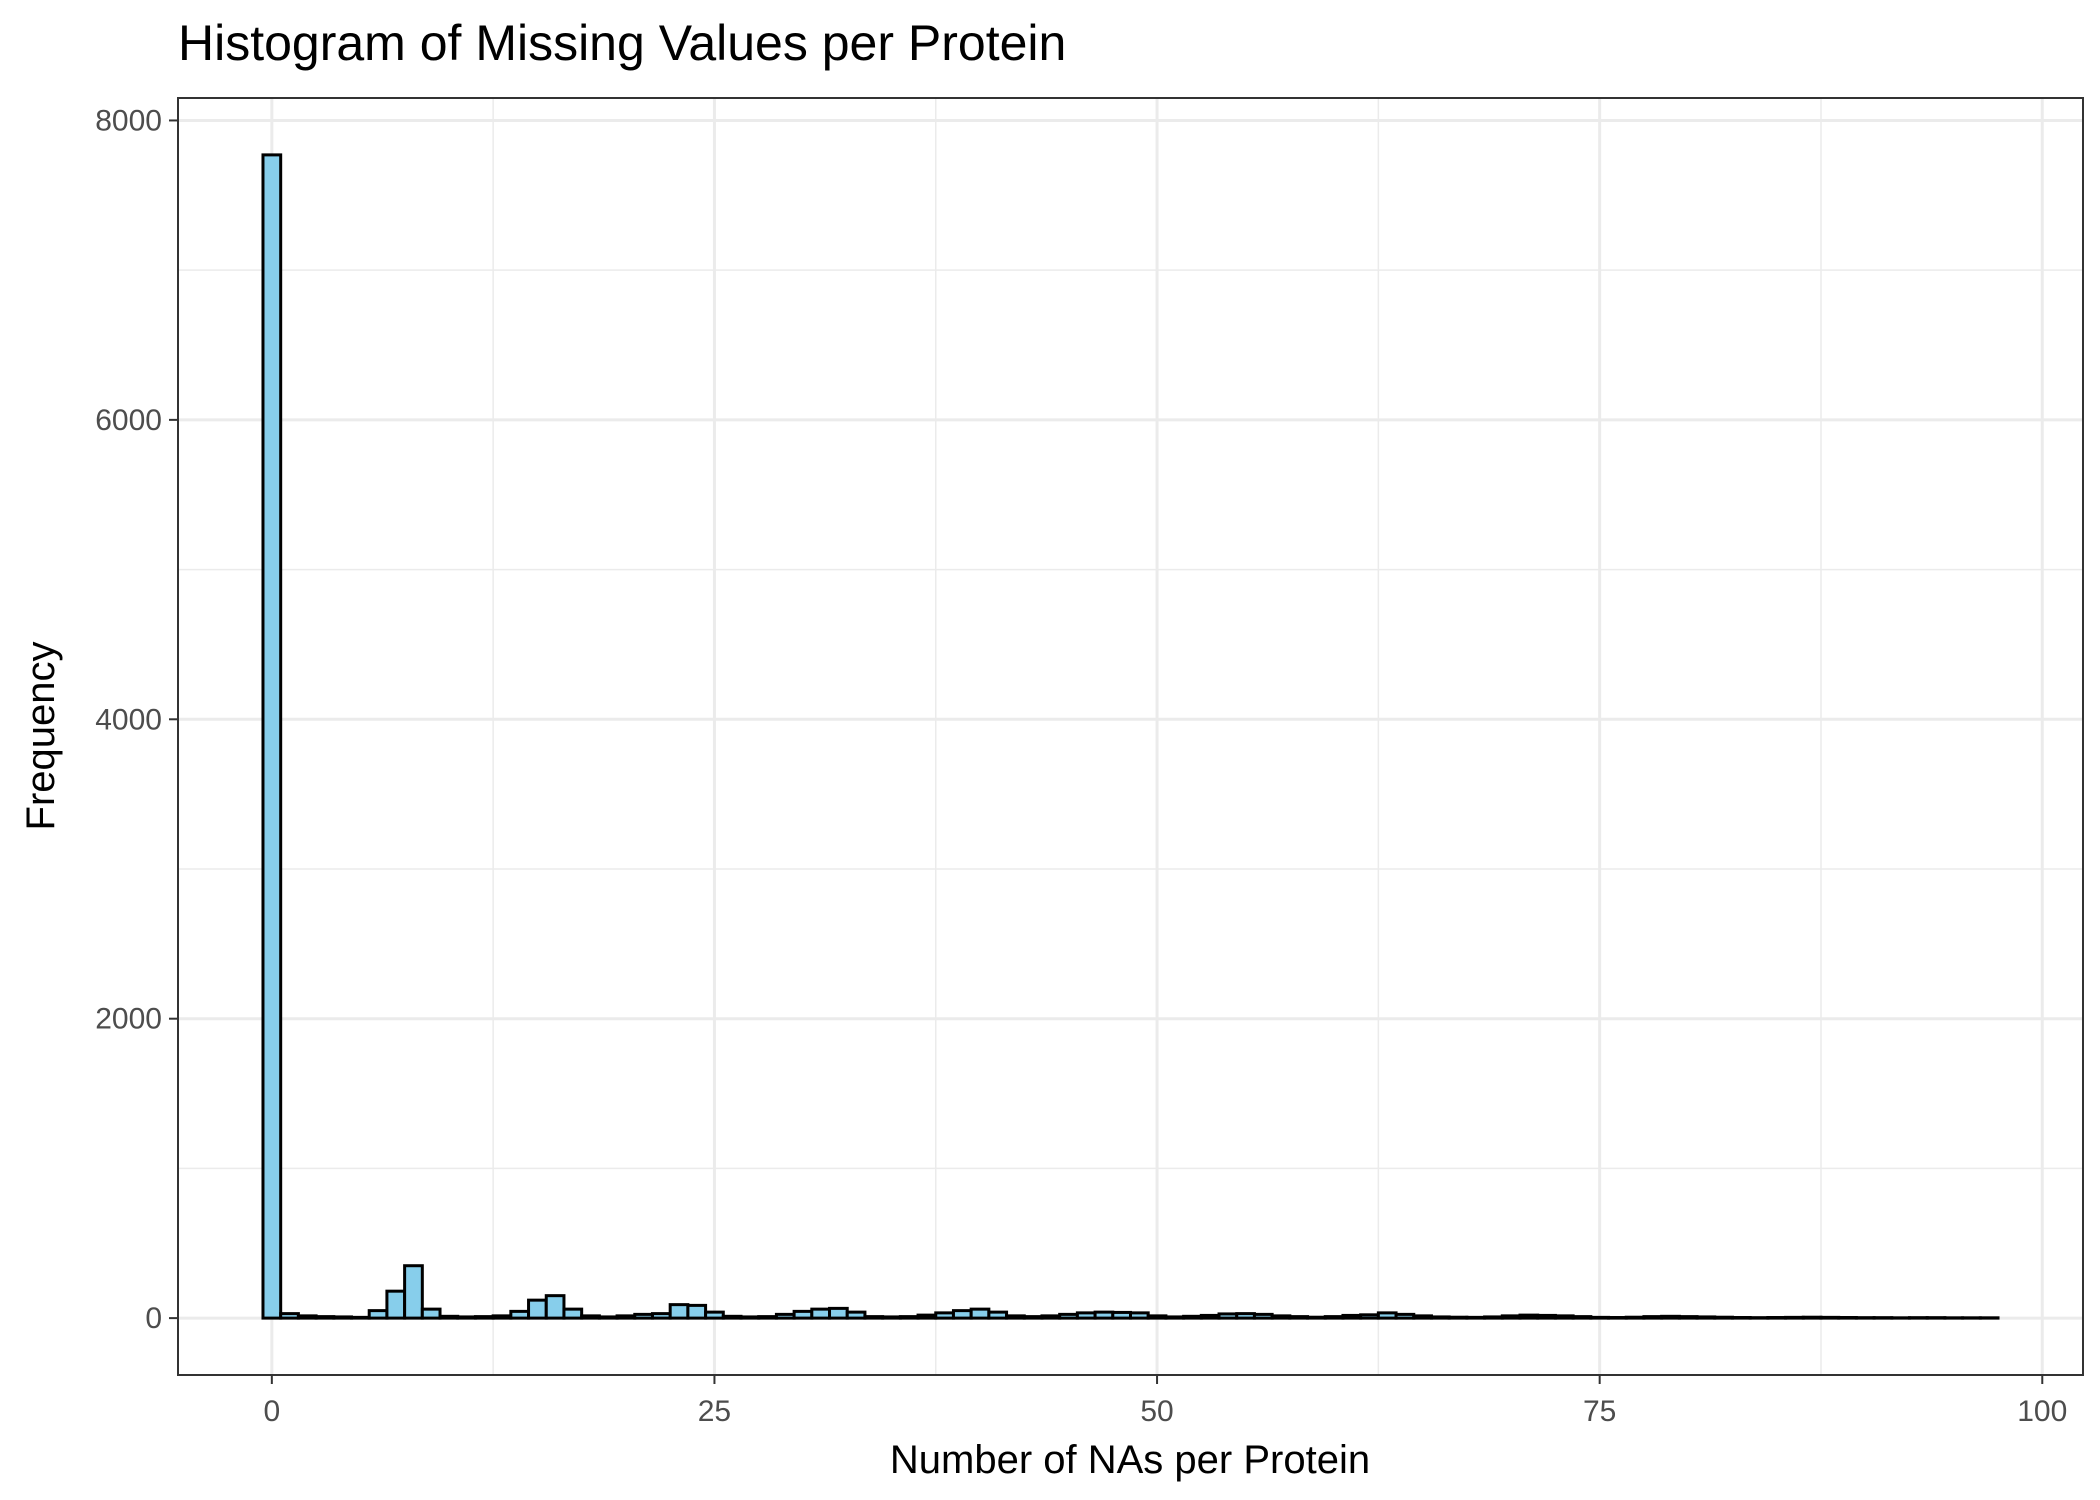 This screenshot has height=1500, width=2100. What do you see at coordinates (2042, 1411) in the screenshot?
I see `x-tick-label: 100` at bounding box center [2042, 1411].